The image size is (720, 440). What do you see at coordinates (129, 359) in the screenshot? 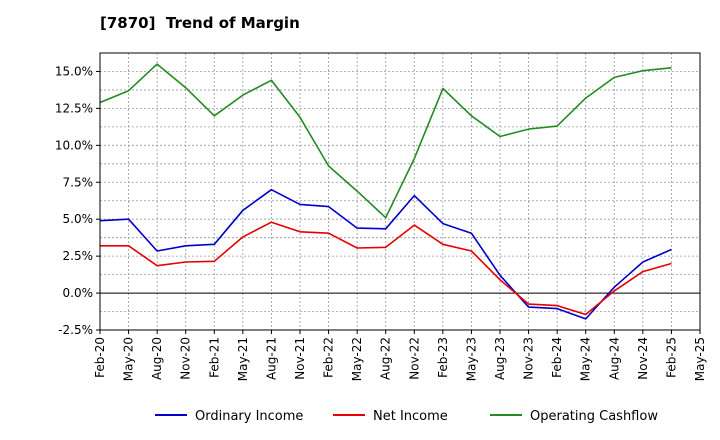
I see `x-tick-label: May-20` at bounding box center [129, 359].